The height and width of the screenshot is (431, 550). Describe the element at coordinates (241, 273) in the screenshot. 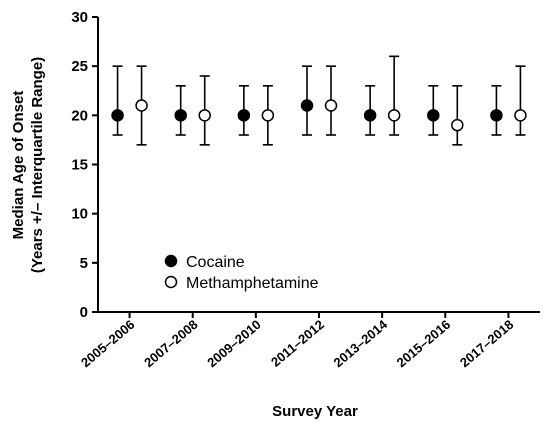

I see `legend: Cocaine Methamphetamine` at that location.